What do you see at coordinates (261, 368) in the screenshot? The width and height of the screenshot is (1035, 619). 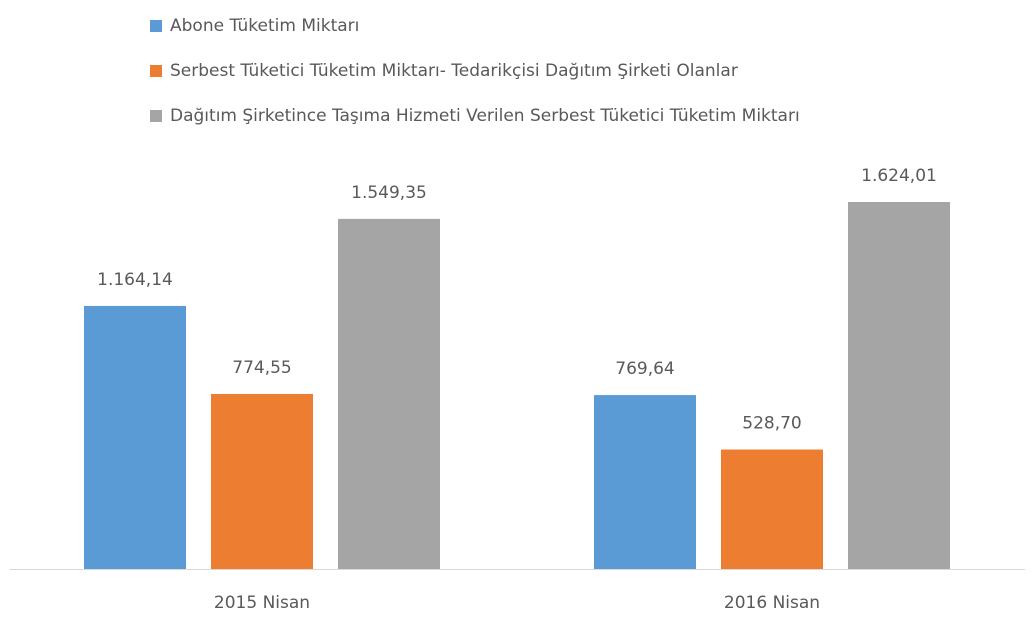 I see `data-label: 774,55` at bounding box center [261, 368].